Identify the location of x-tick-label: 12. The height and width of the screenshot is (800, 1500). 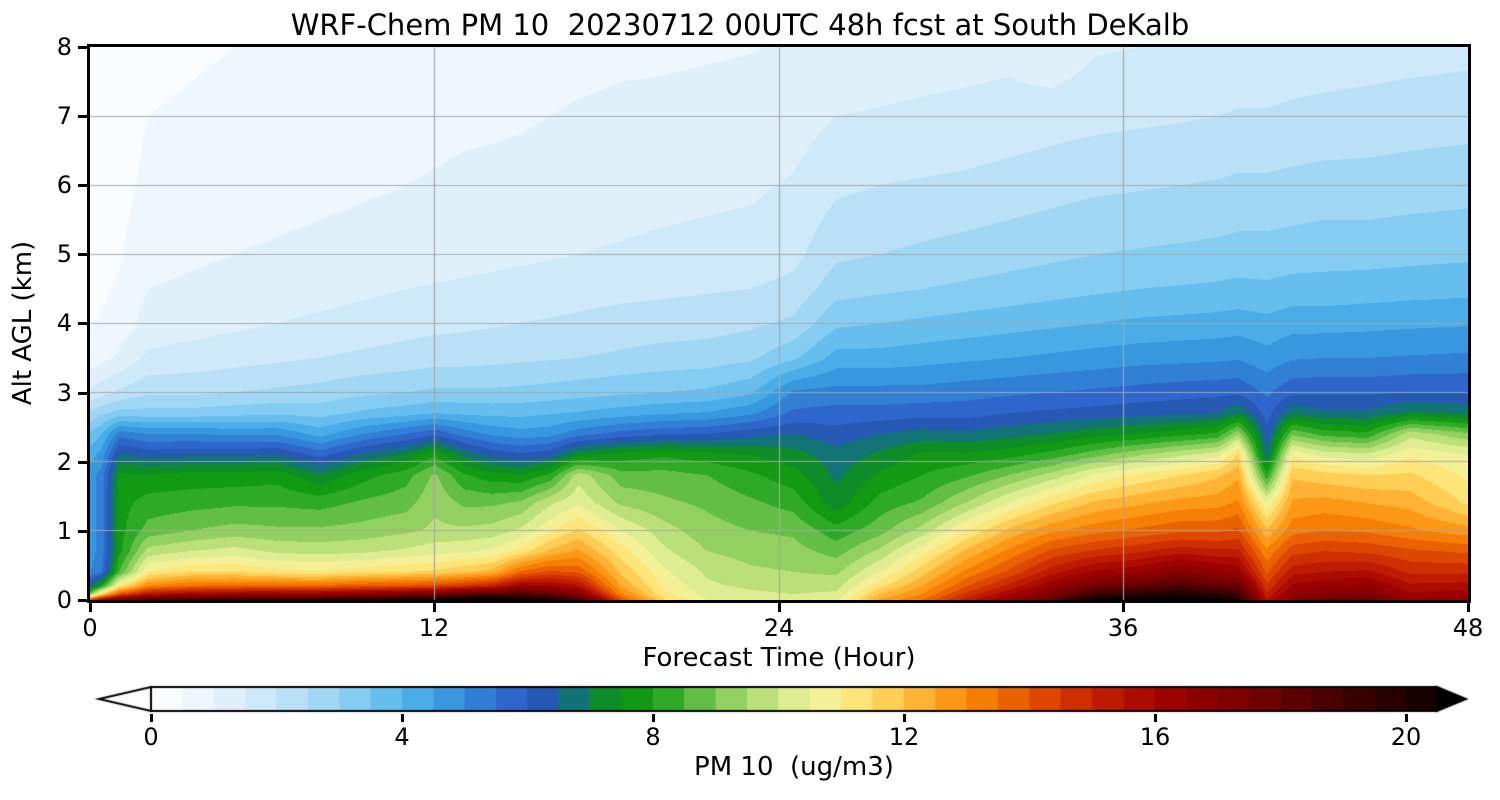
(434, 628).